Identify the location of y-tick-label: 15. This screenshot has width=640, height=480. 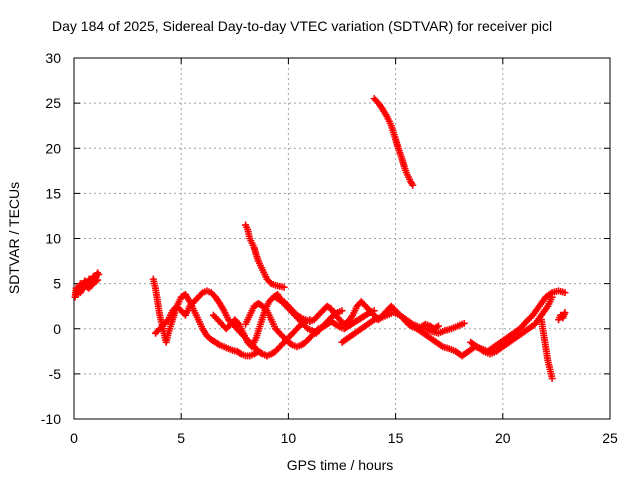
(53, 193).